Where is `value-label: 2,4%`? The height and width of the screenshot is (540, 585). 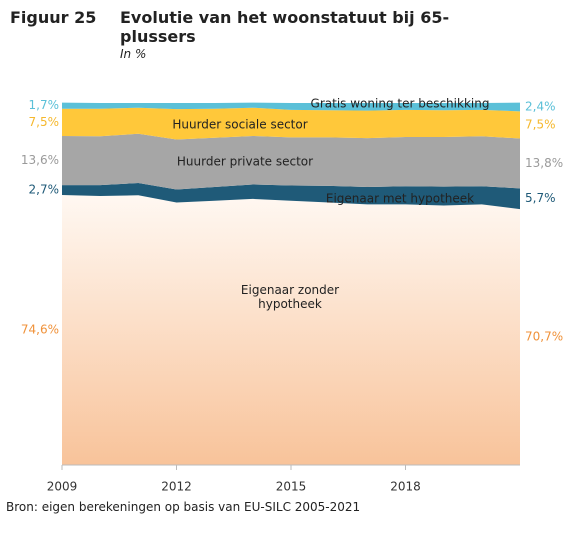 value-label: 2,4% is located at coordinates (540, 106).